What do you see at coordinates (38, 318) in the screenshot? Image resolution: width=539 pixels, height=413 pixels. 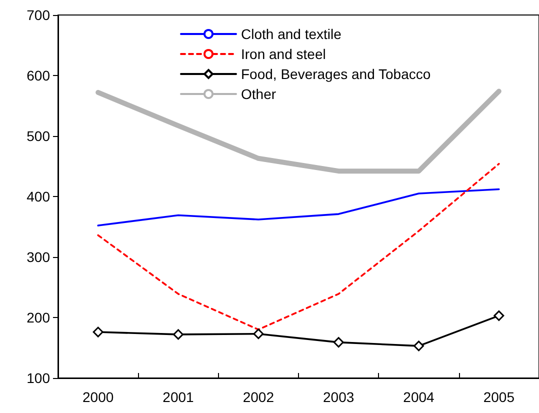 I see `y-tick-label: 200` at bounding box center [38, 318].